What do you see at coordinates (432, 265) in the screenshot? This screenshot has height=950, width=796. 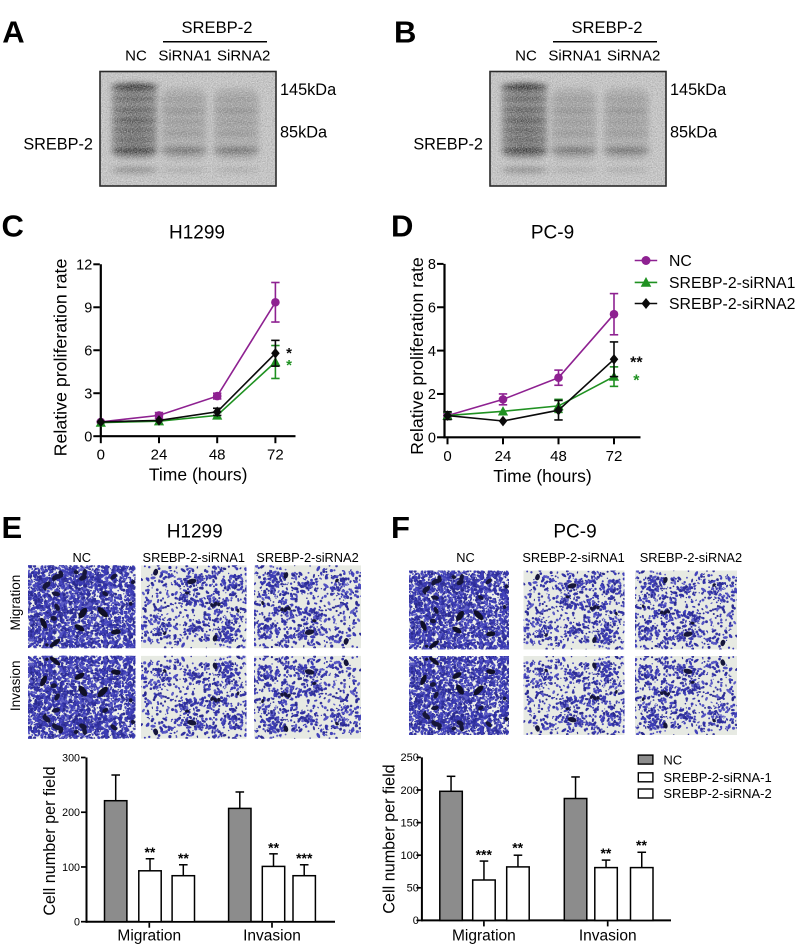 I see `svg-text: 8` at bounding box center [432, 265].